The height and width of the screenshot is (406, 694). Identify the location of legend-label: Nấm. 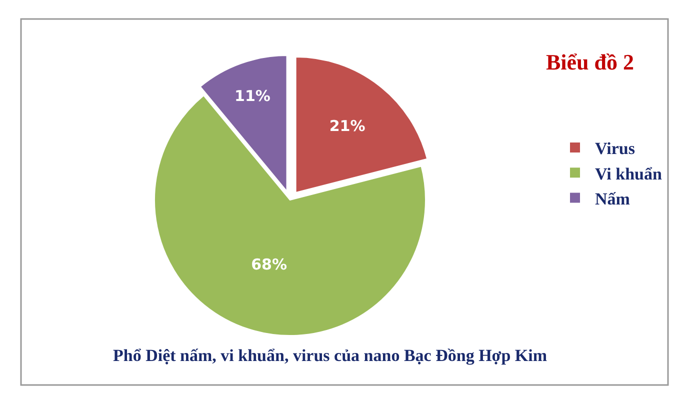
(612, 198).